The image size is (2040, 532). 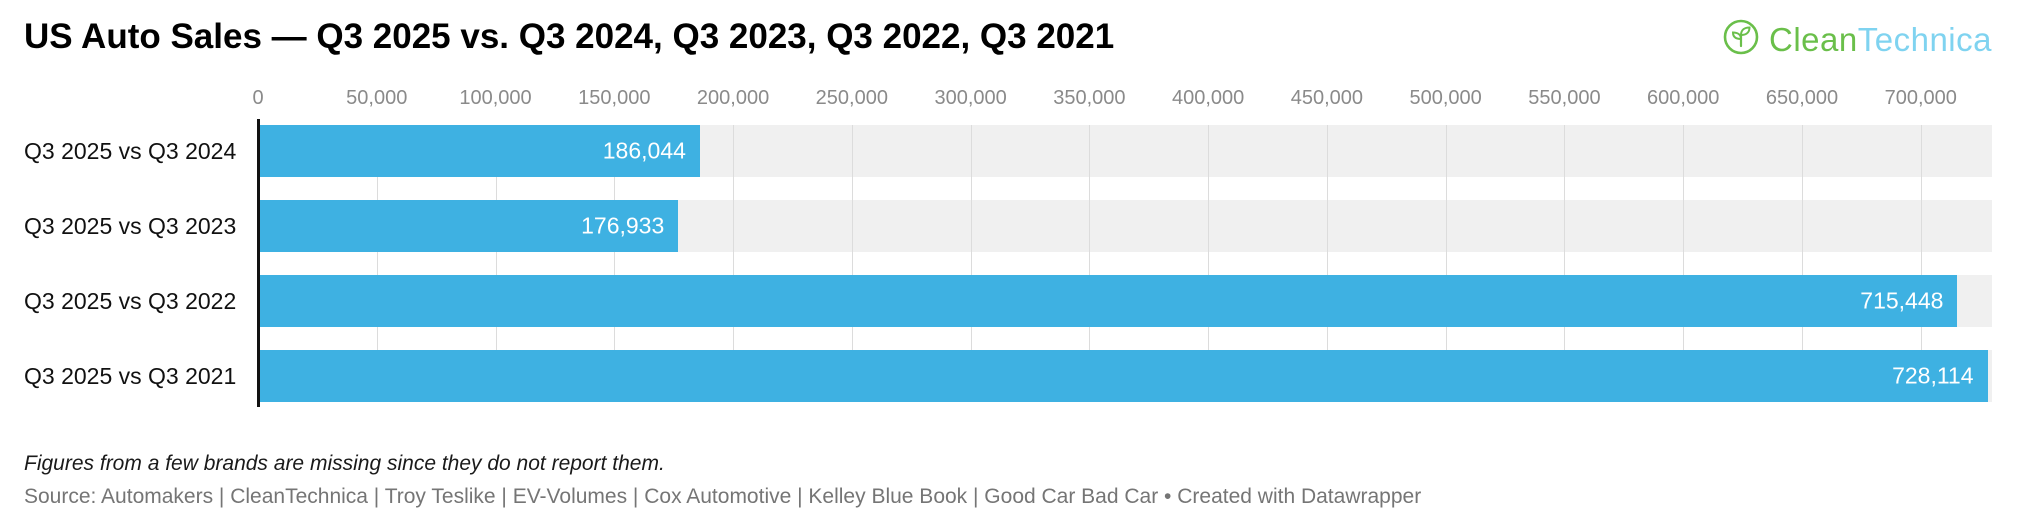 I want to click on category-label: Q3 2025 vs Q3 2022, so click(x=130, y=300).